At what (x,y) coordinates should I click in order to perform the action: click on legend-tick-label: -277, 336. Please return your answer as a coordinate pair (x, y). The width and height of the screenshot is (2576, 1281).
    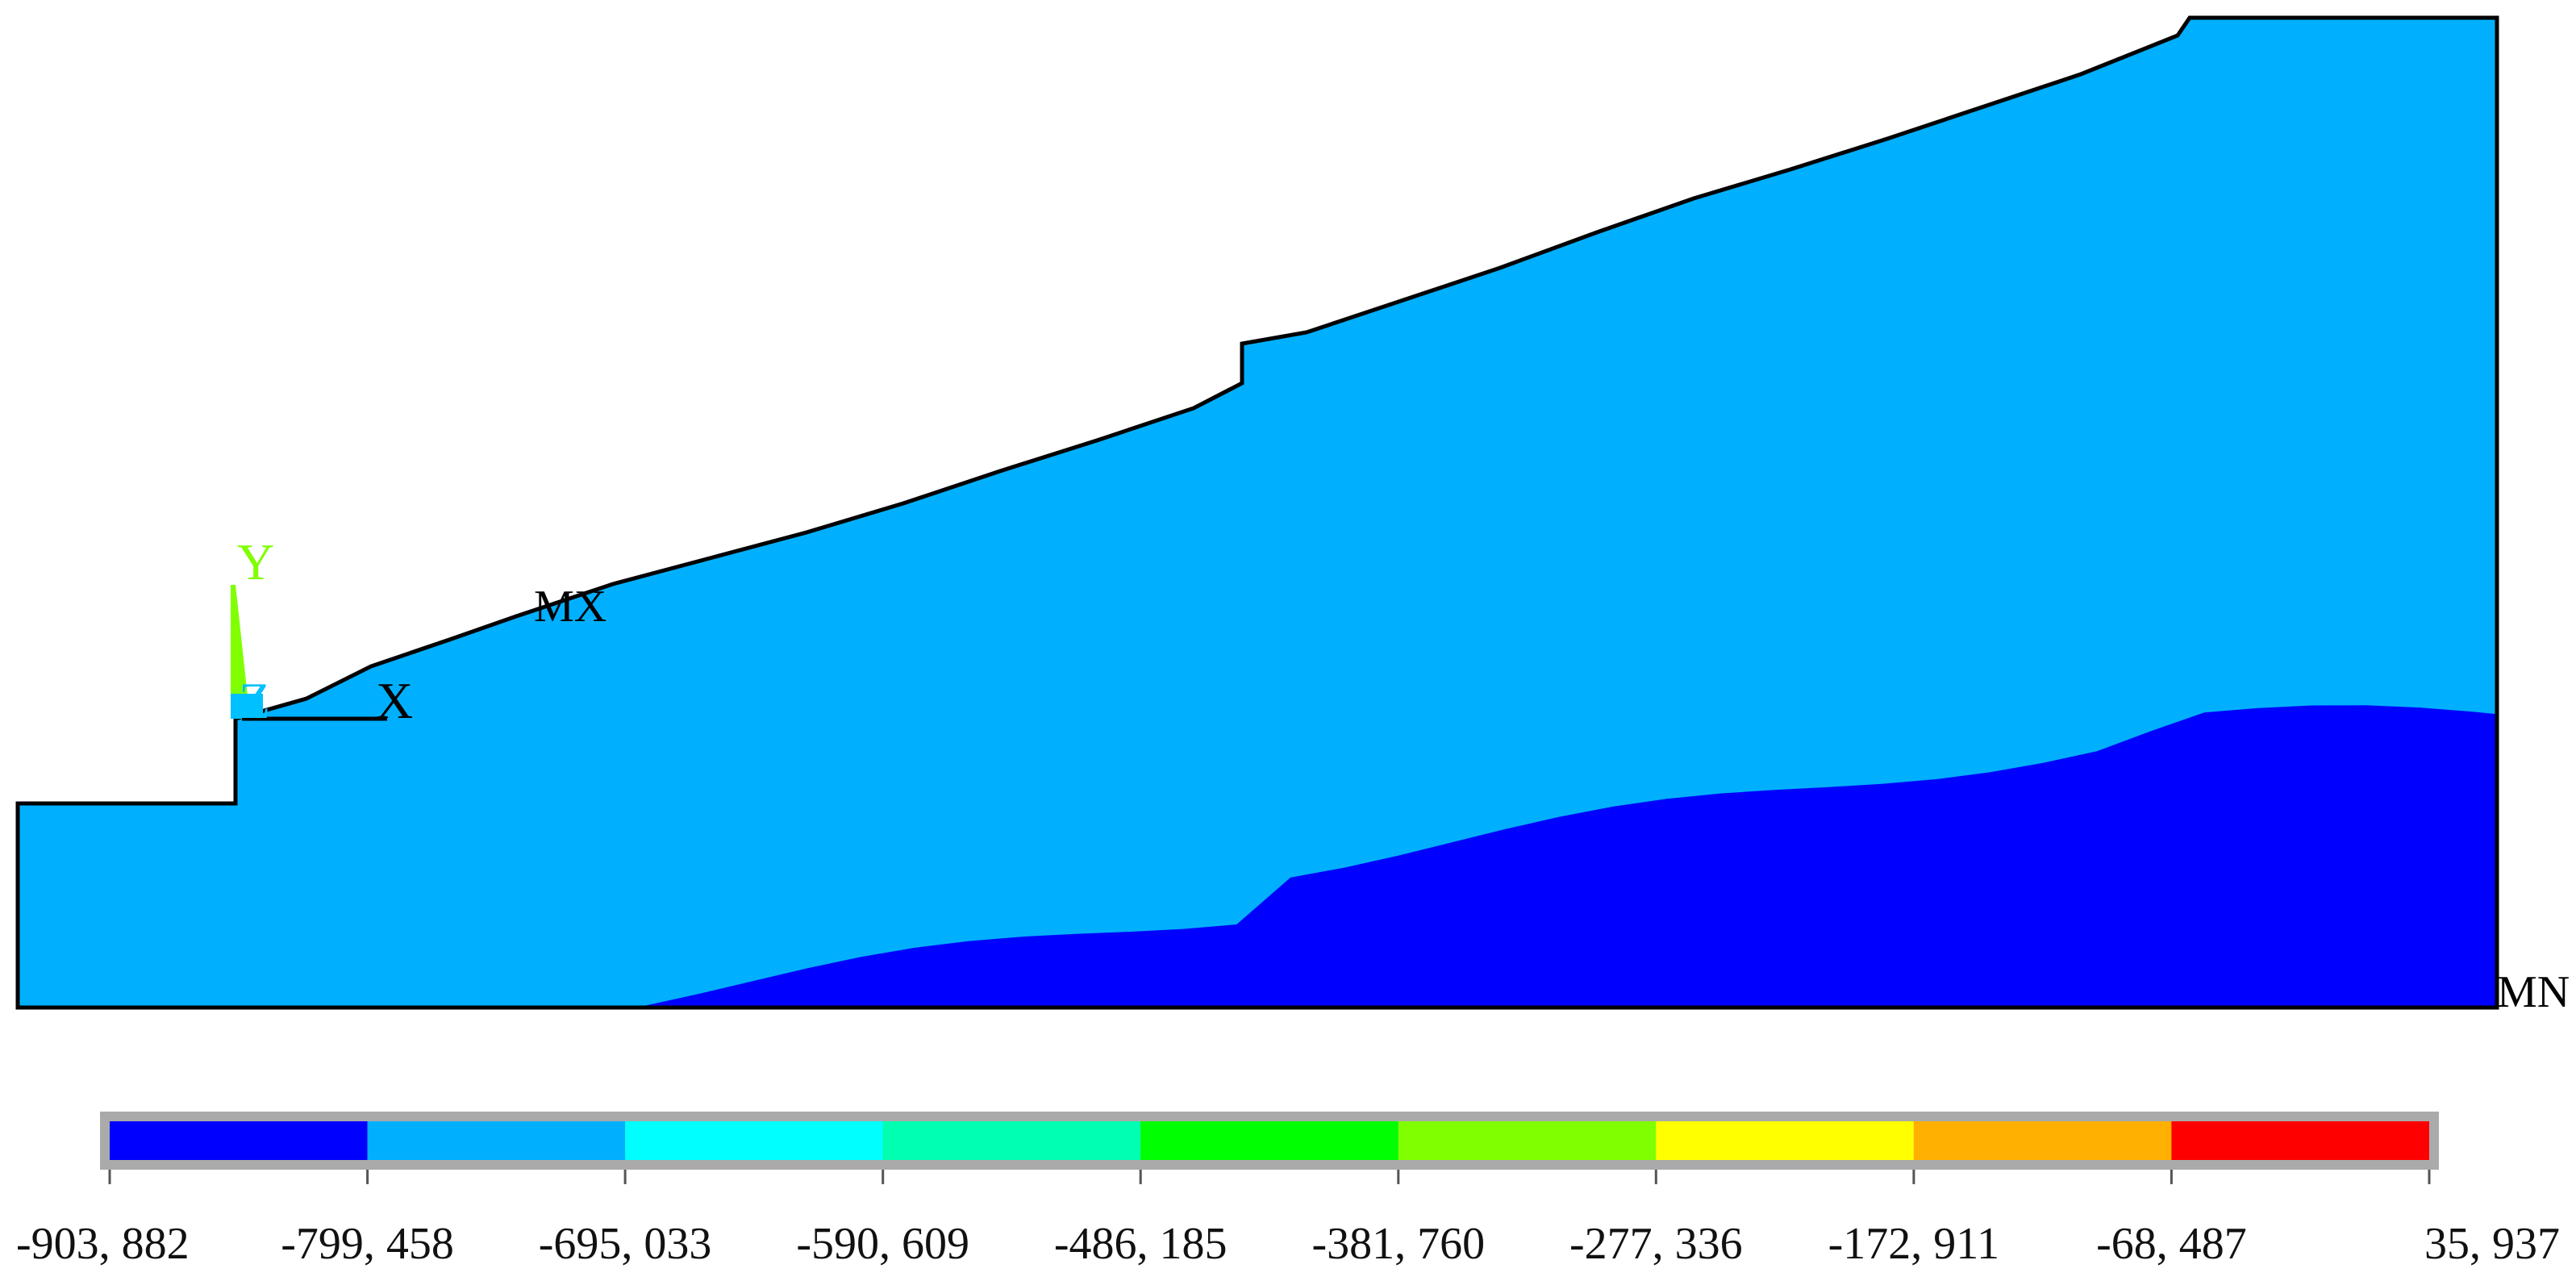
    Looking at the image, I should click on (1656, 1244).